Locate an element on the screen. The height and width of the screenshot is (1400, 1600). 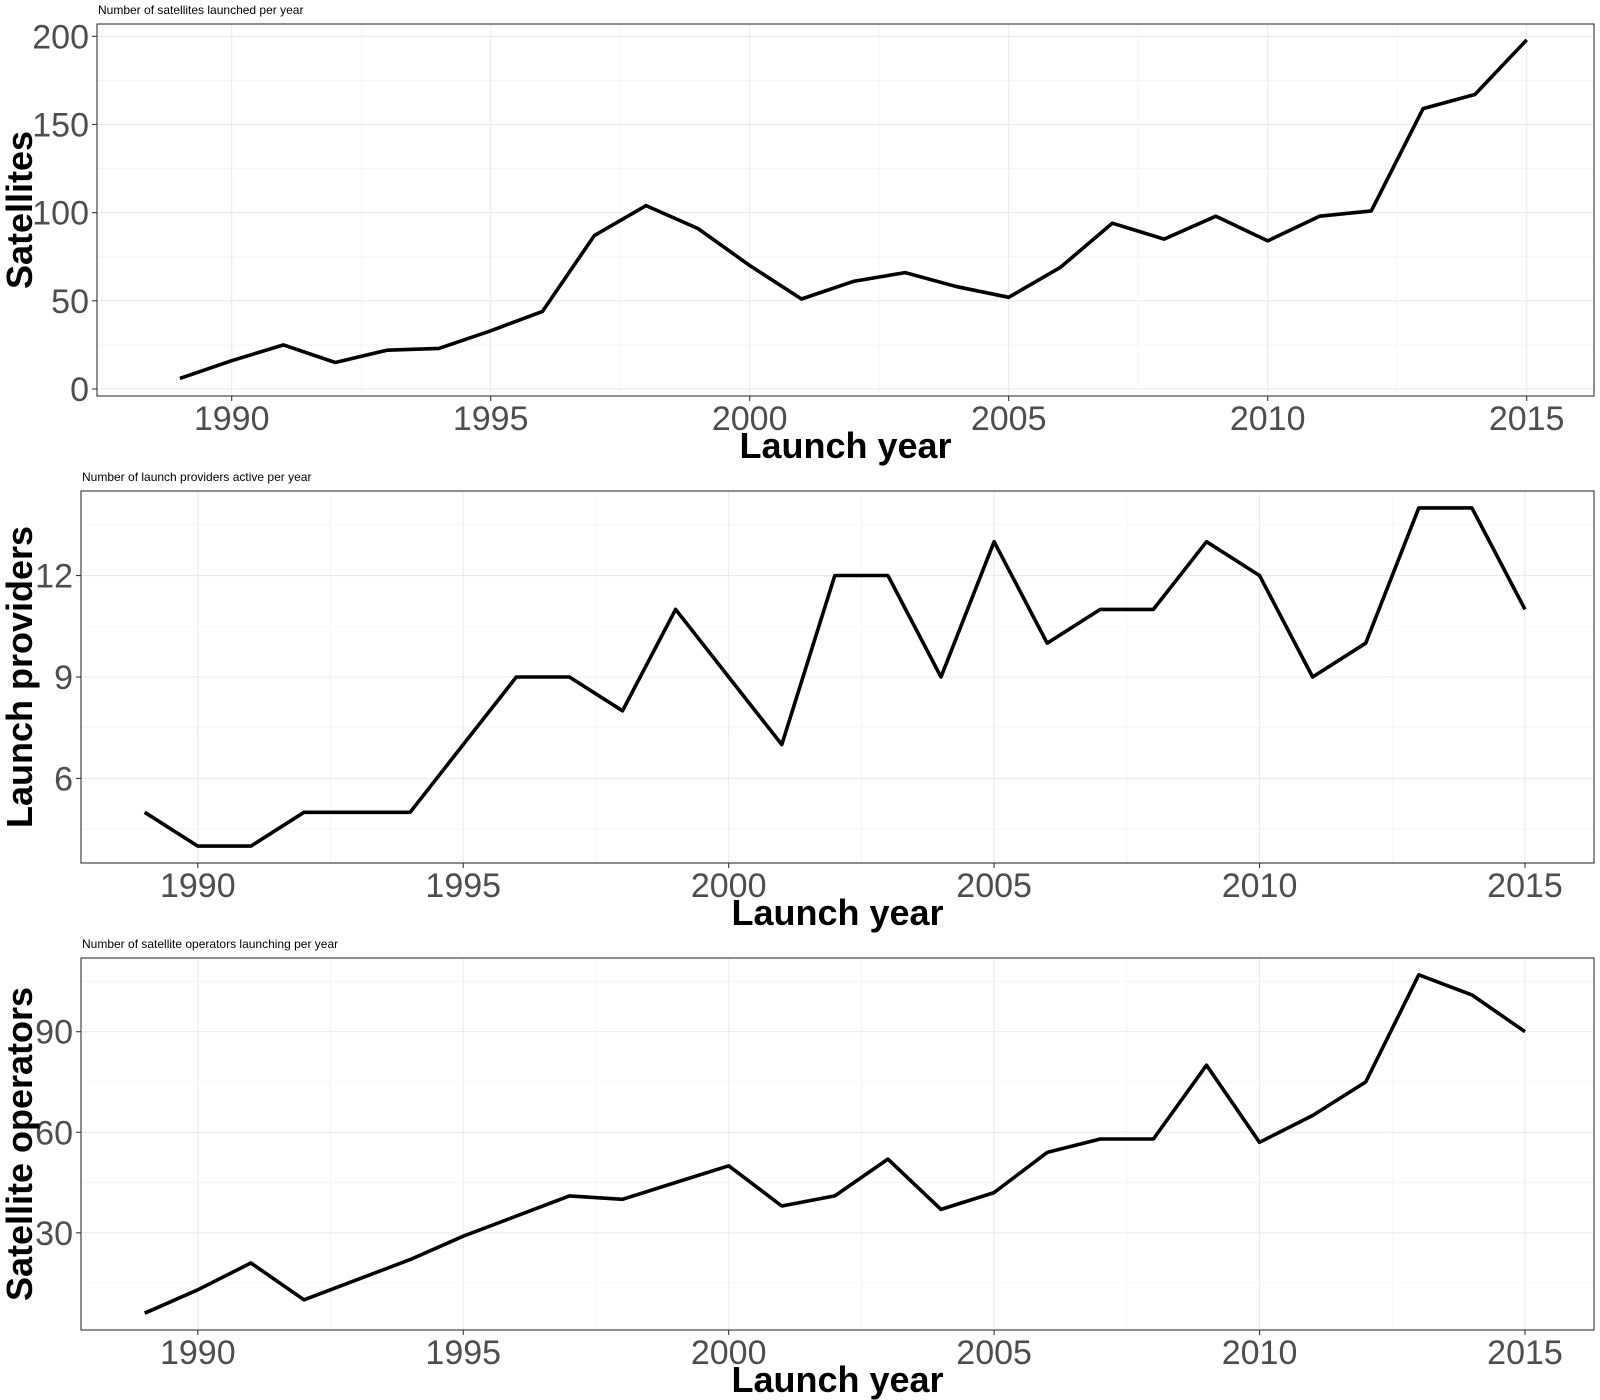
y-tick-label: 30 is located at coordinates (54, 1234).